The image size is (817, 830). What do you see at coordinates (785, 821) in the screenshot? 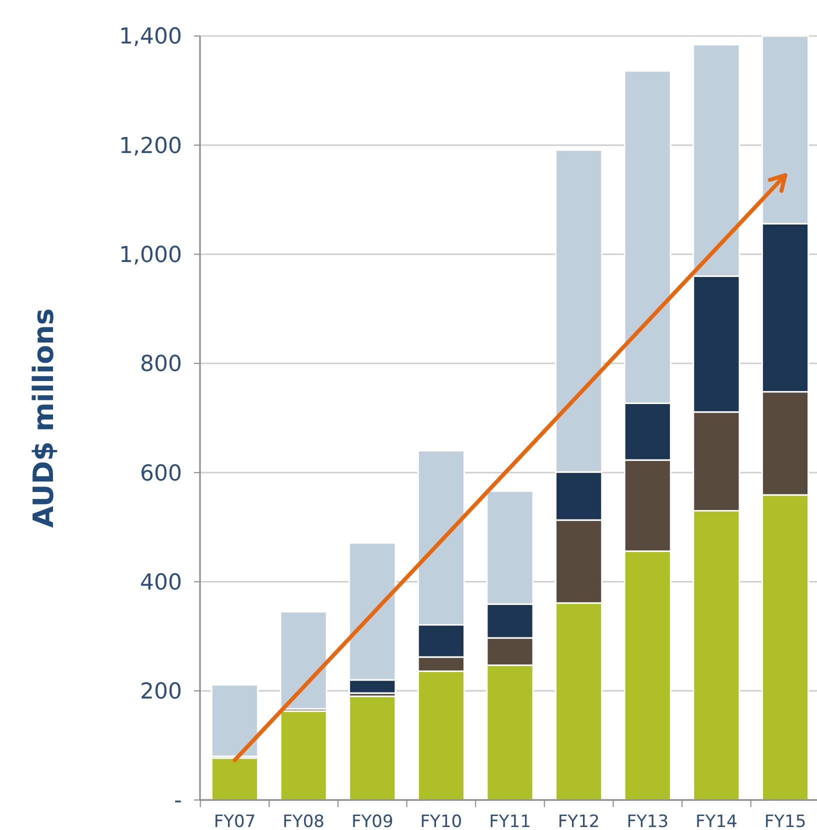
I see `x-tick-label: FY15` at bounding box center [785, 821].